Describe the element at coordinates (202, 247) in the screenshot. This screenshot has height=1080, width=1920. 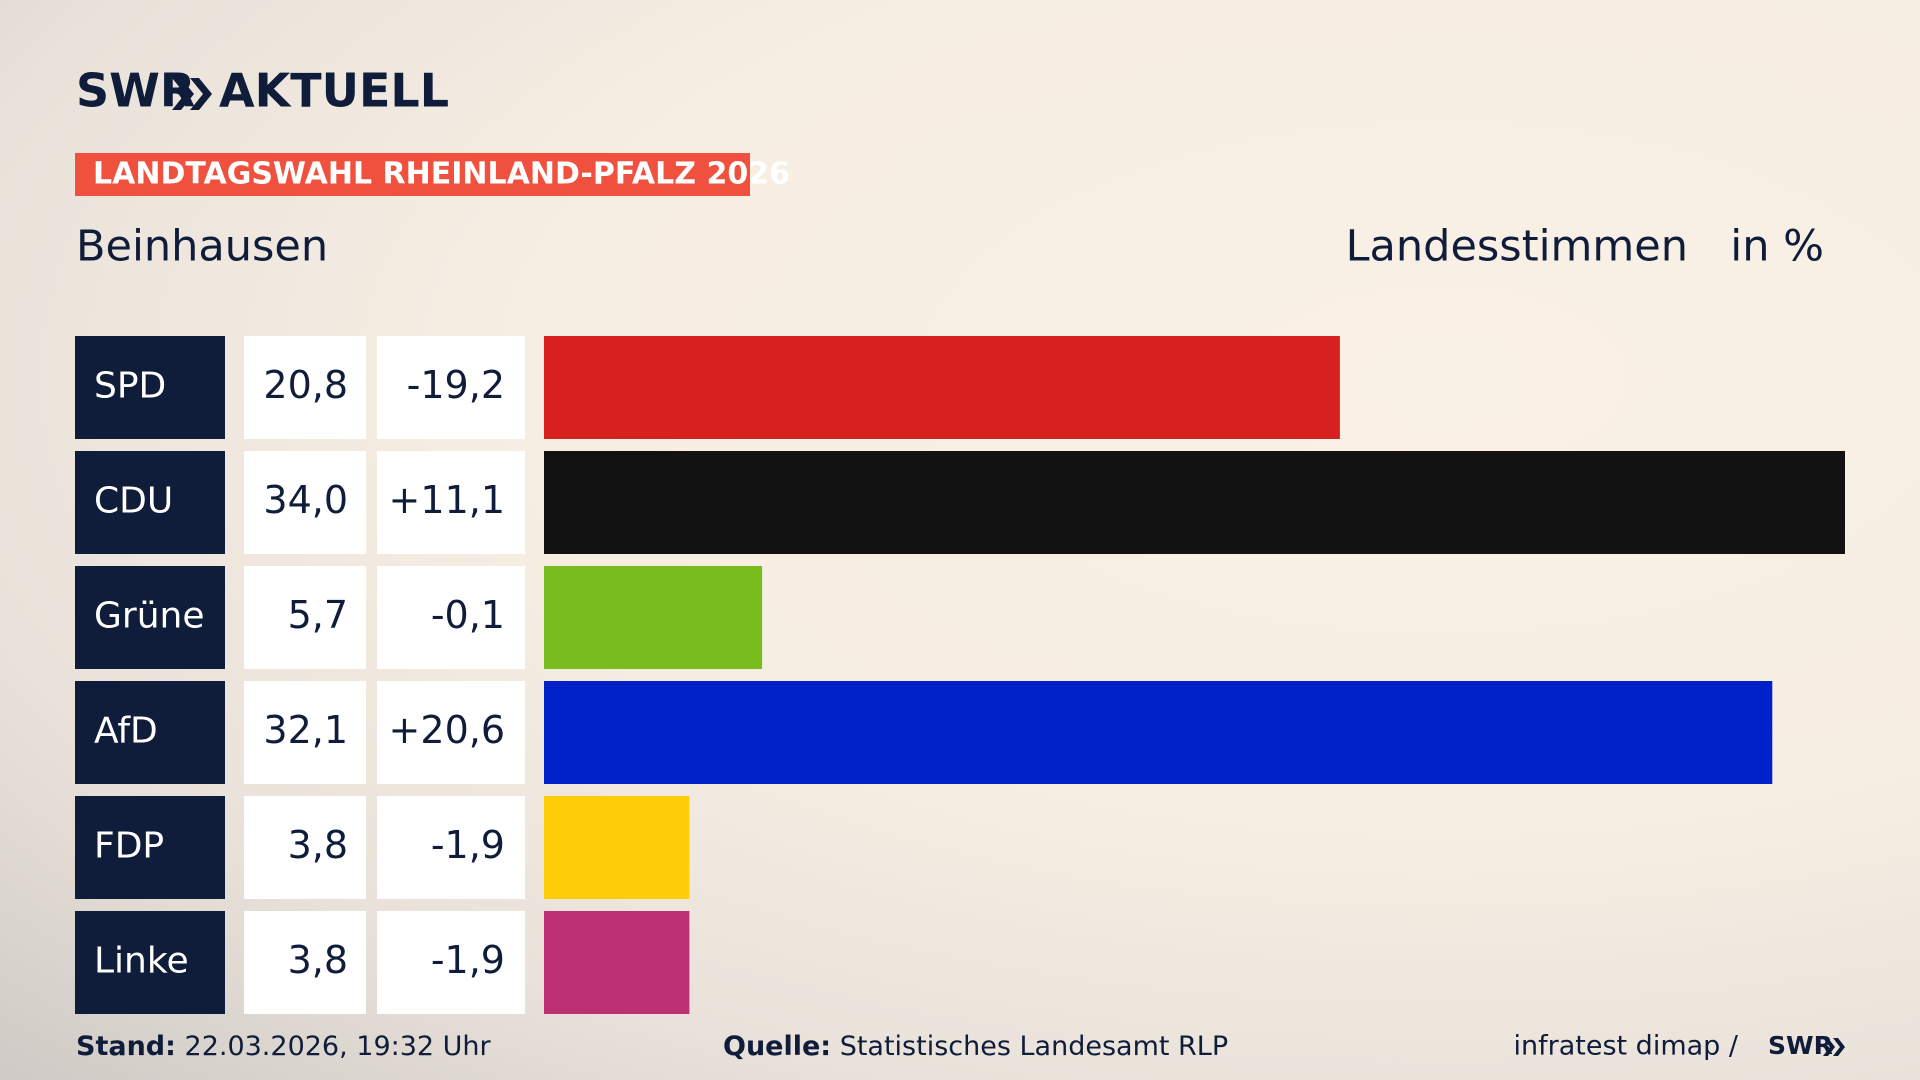
I see `location: Beinhausen` at that location.